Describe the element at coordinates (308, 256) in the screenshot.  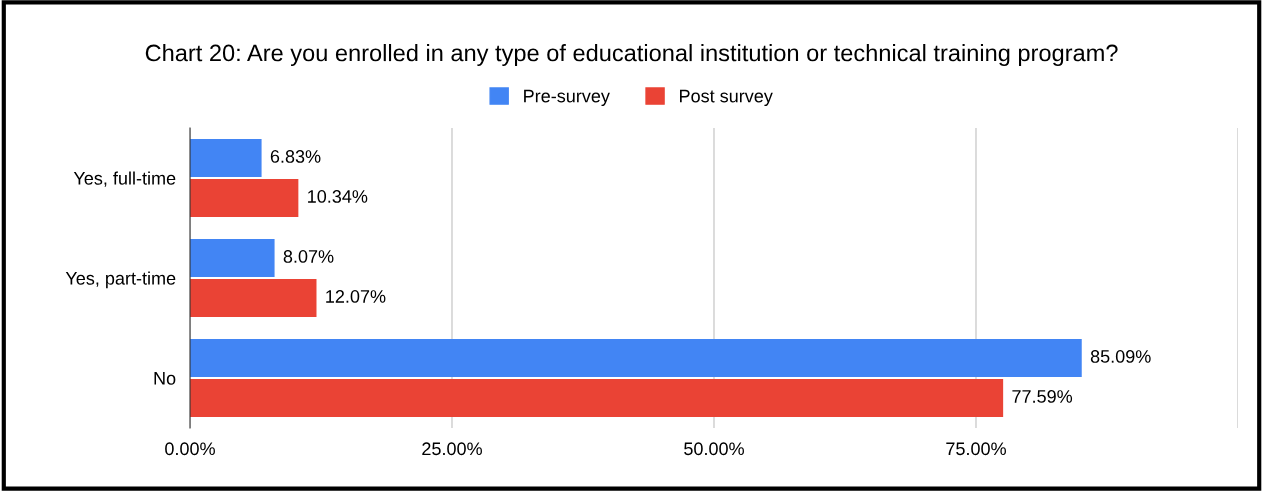
I see `data-label: 8.07%` at that location.